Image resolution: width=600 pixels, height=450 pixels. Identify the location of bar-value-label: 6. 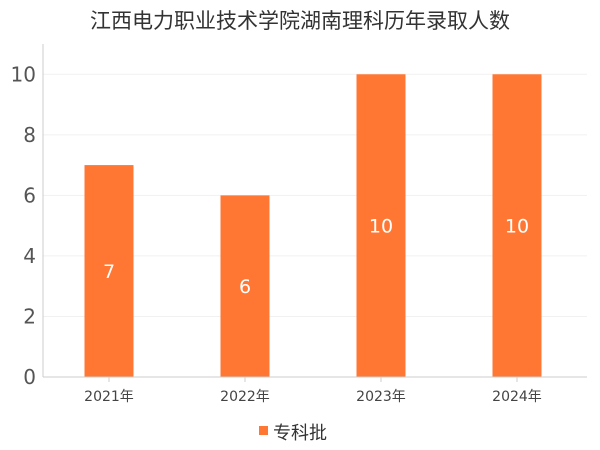
(245, 287).